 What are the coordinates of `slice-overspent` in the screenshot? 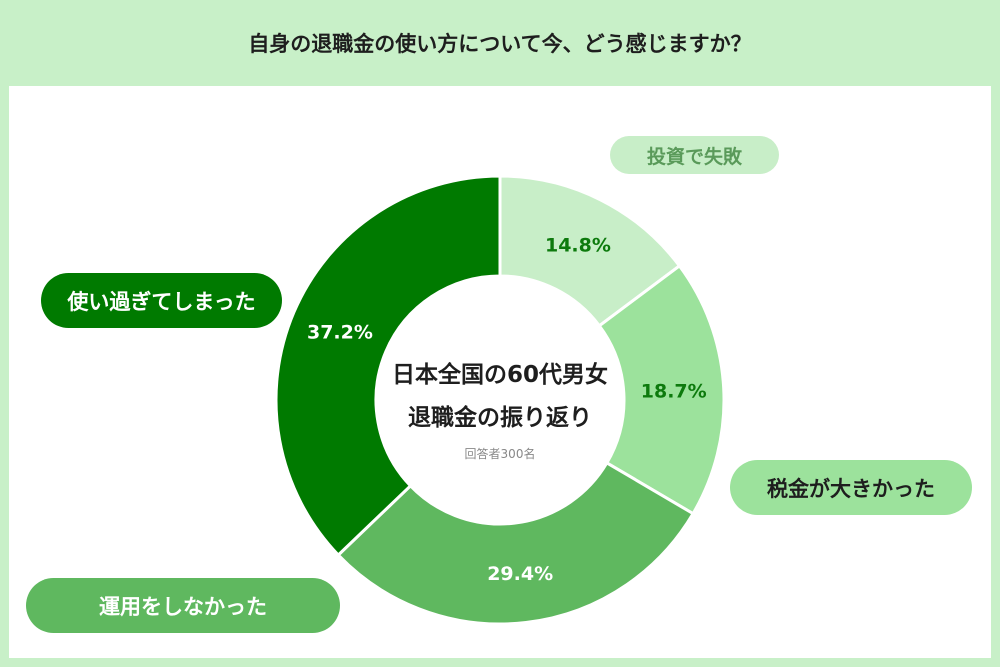 It's located at (388, 366).